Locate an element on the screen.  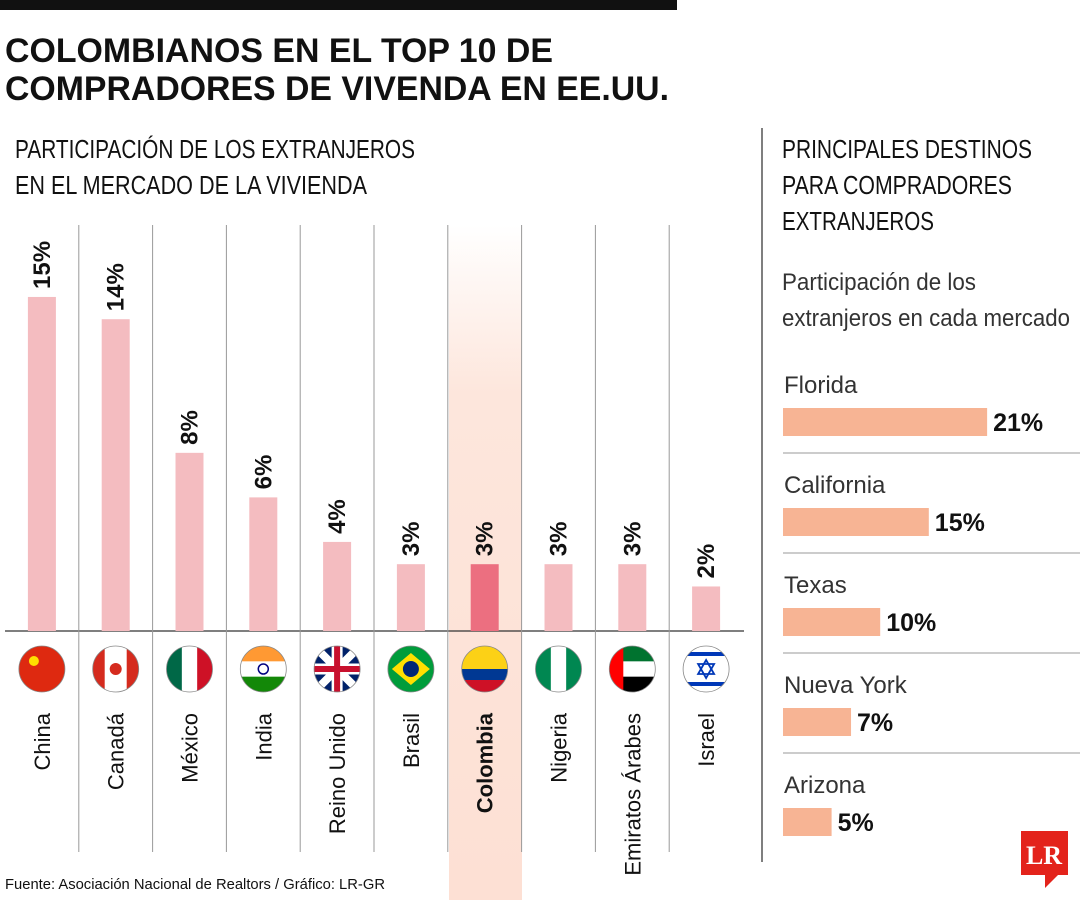
category-label: Colombia is located at coordinates (485, 762).